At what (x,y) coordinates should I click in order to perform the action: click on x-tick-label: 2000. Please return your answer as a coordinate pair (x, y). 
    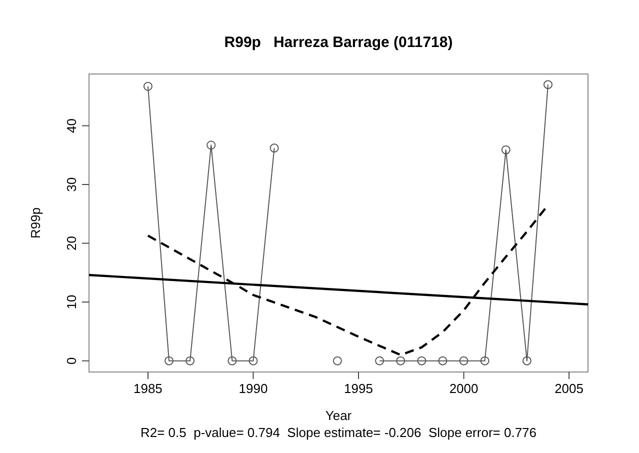
    Looking at the image, I should click on (463, 388).